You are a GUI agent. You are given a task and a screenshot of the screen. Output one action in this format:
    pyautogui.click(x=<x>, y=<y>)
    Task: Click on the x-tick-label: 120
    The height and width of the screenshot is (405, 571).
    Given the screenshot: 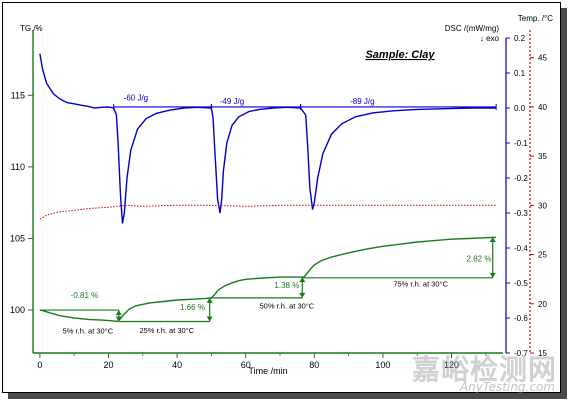 What is the action you would take?
    pyautogui.click(x=451, y=365)
    